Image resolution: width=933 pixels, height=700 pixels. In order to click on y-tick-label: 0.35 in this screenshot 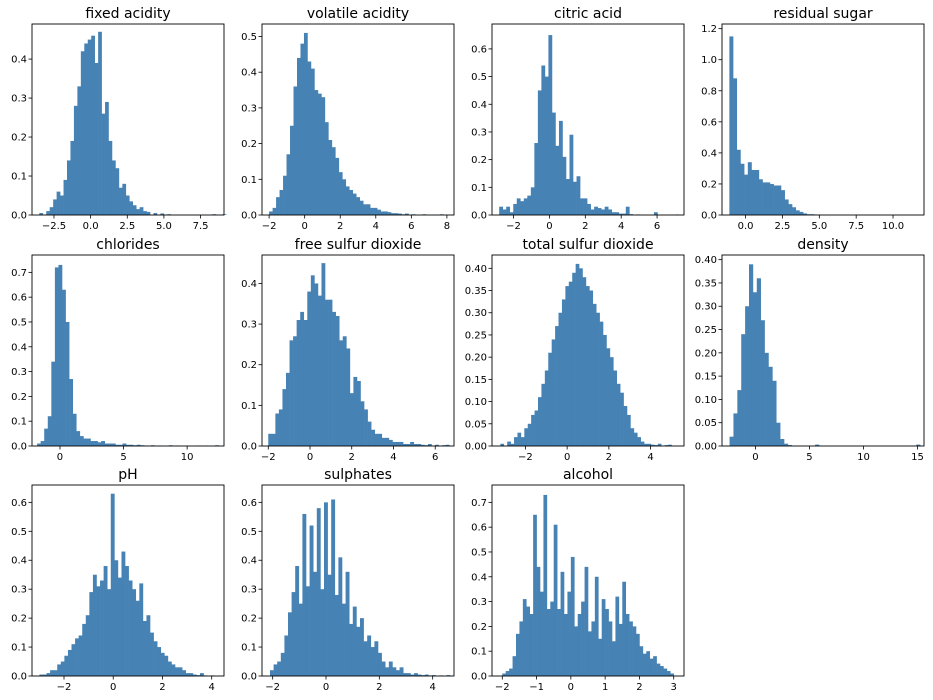, I will do `click(476, 291)`.